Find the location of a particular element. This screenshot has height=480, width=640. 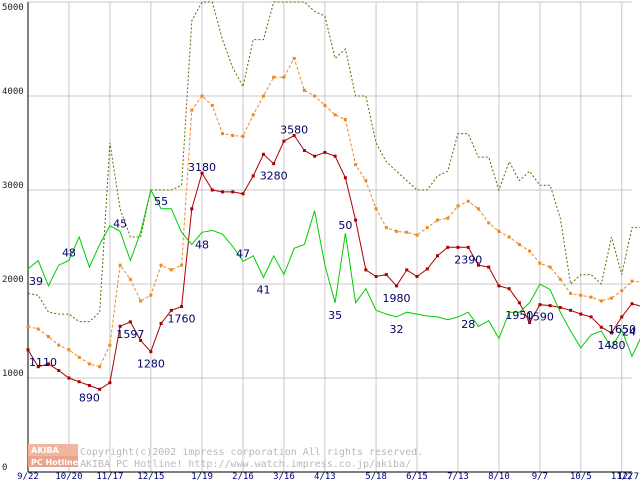

data-label-average: 1480 is located at coordinates (612, 345).